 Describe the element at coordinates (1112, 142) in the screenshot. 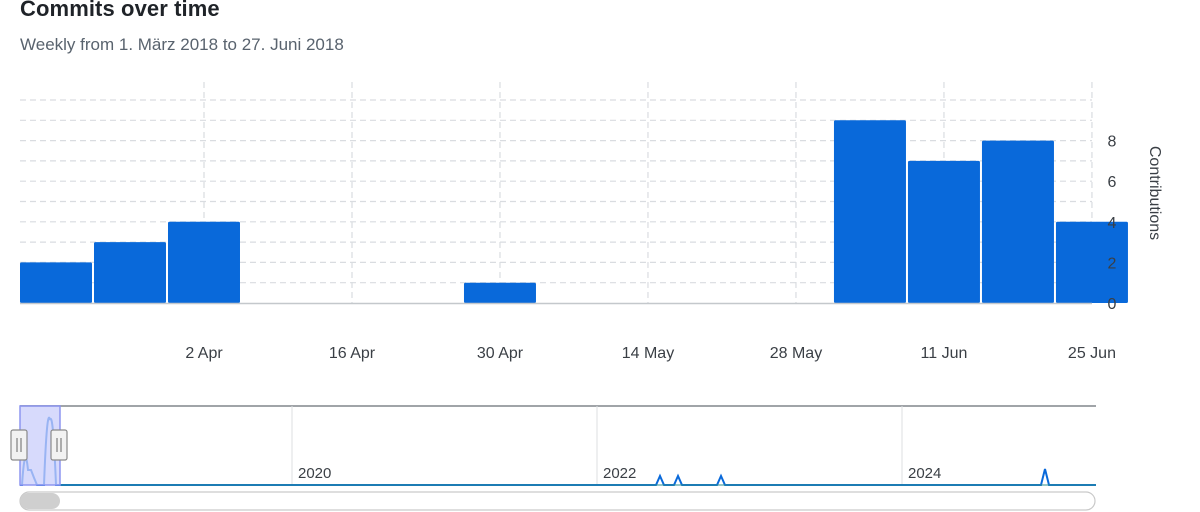

I see `y-tick-label: 8` at that location.